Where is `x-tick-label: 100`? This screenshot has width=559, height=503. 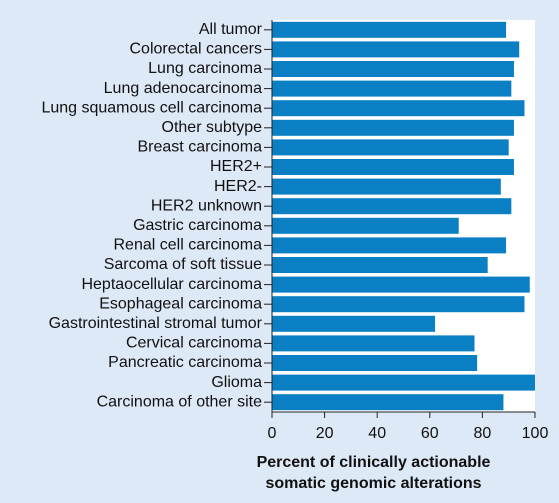 x-tick-label: 100 is located at coordinates (535, 433).